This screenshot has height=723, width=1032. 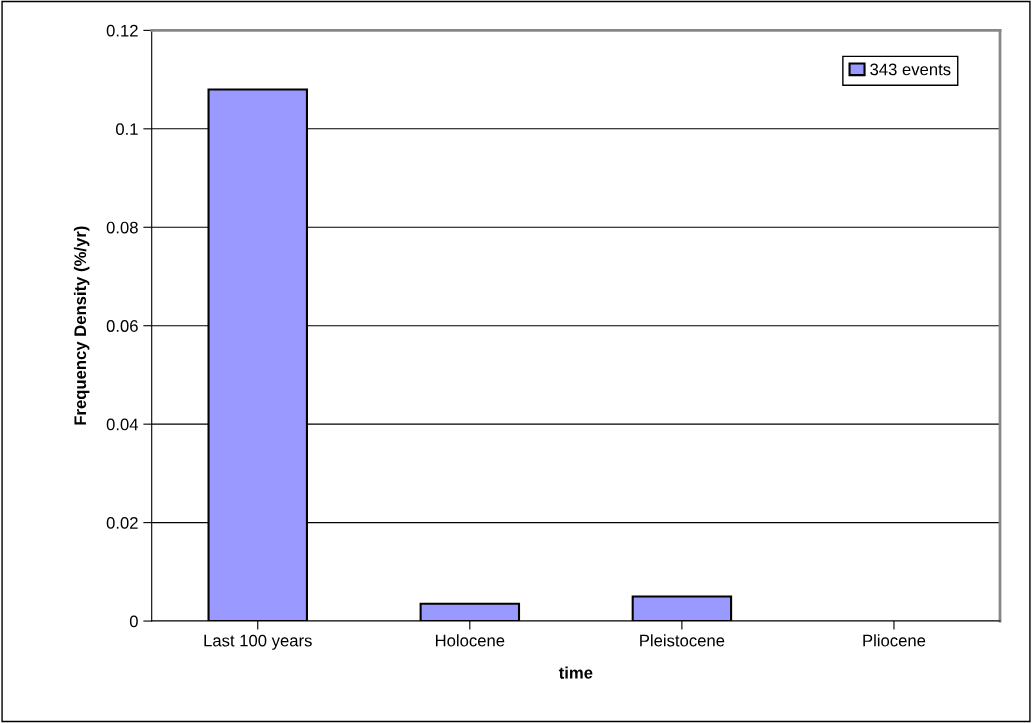 What do you see at coordinates (133, 621) in the screenshot?
I see `y-tick-label: 0` at bounding box center [133, 621].